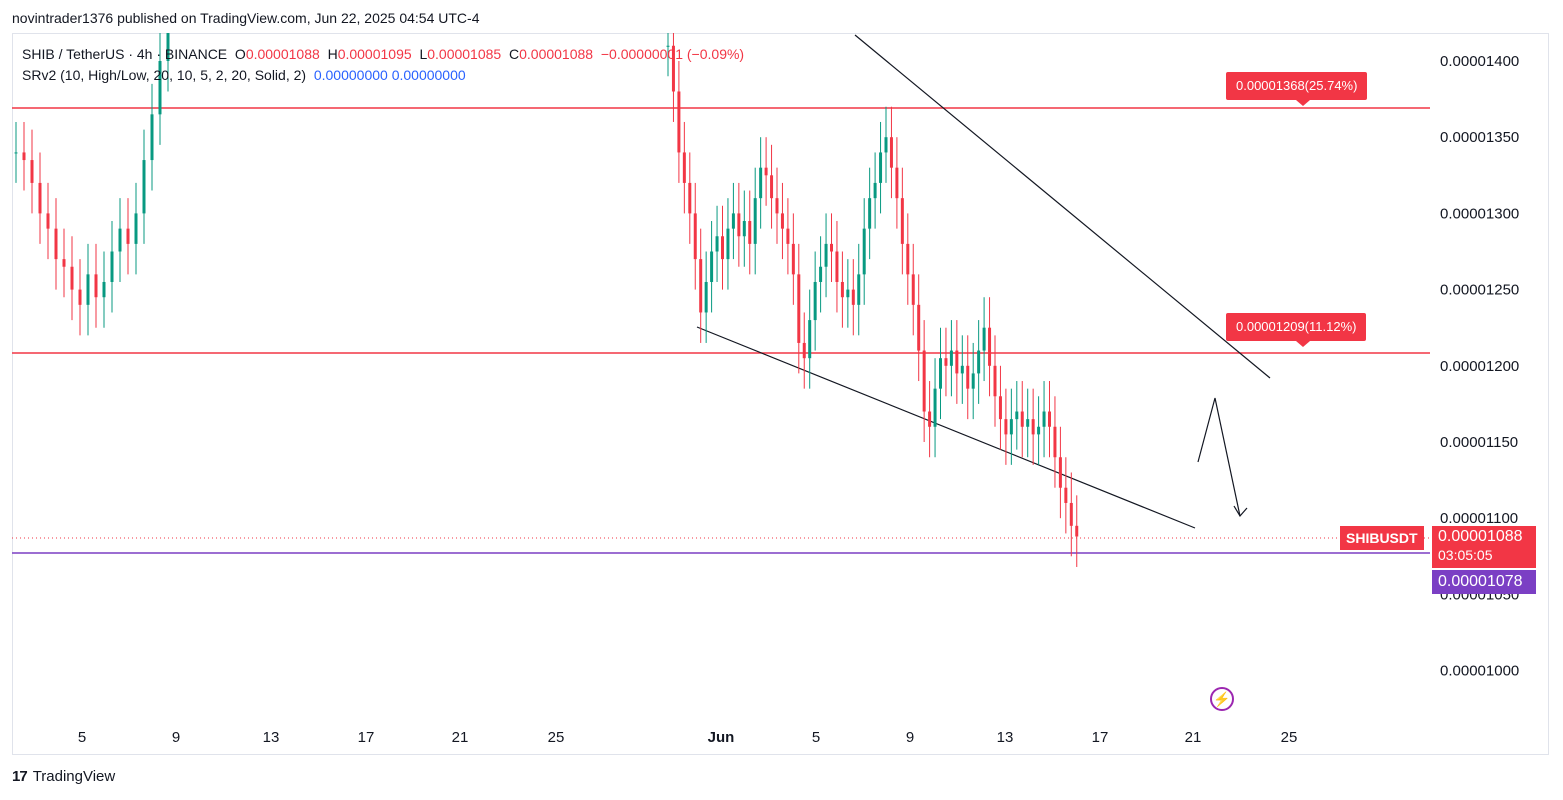 Image resolution: width=1563 pixels, height=800 pixels. I want to click on y-tick-label: 0.00001200, so click(1479, 366).